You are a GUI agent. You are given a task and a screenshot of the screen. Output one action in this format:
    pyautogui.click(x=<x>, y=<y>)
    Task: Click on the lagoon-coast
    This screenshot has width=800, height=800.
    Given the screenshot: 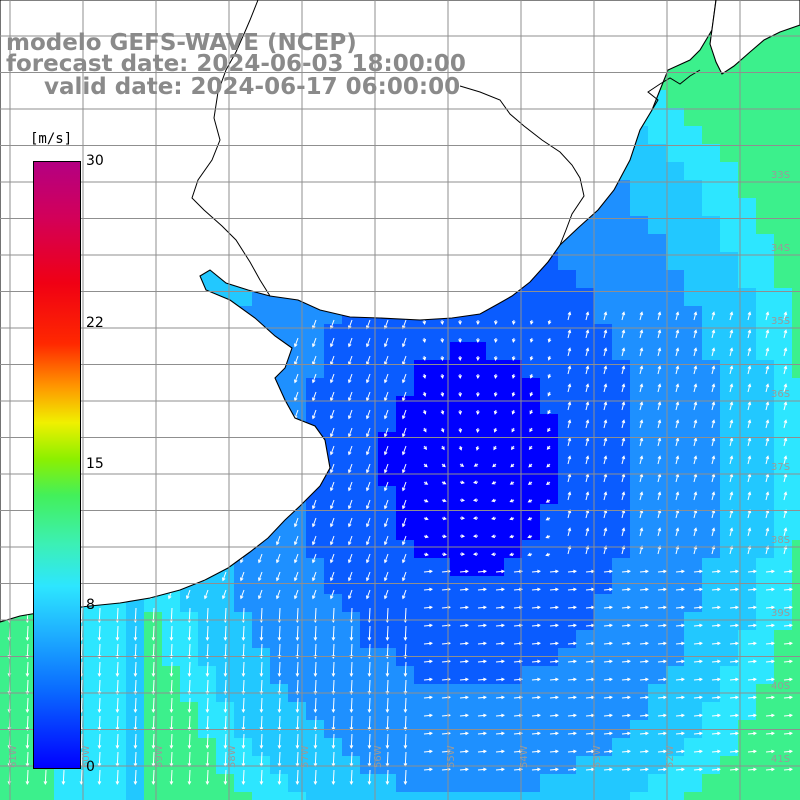 What is the action you would take?
    pyautogui.click(x=674, y=90)
    